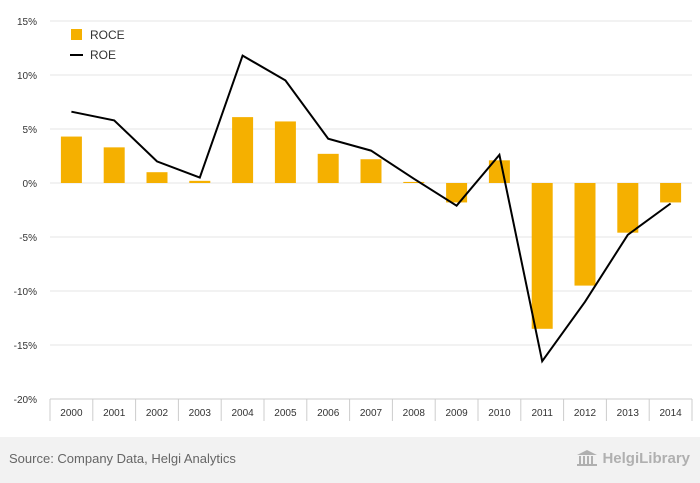 The image size is (700, 483). I want to click on roce-bar-2013, so click(628, 208).